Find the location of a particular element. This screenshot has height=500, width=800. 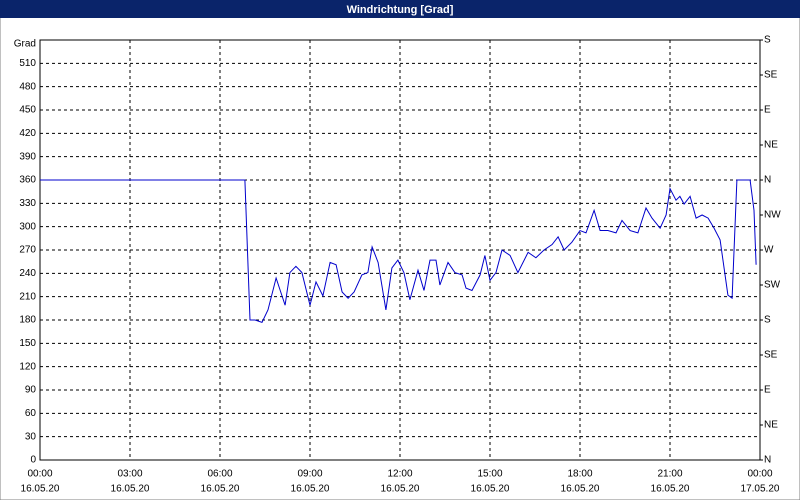

title-bar is located at coordinates (400, 9).